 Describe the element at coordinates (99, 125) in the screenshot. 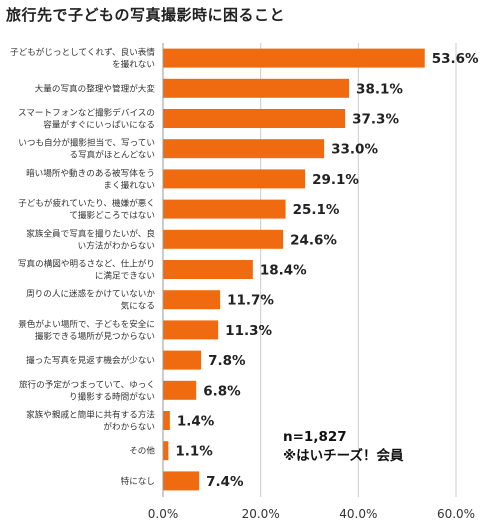

I see `category-label: 容量がすぐにいっぱいになる` at that location.